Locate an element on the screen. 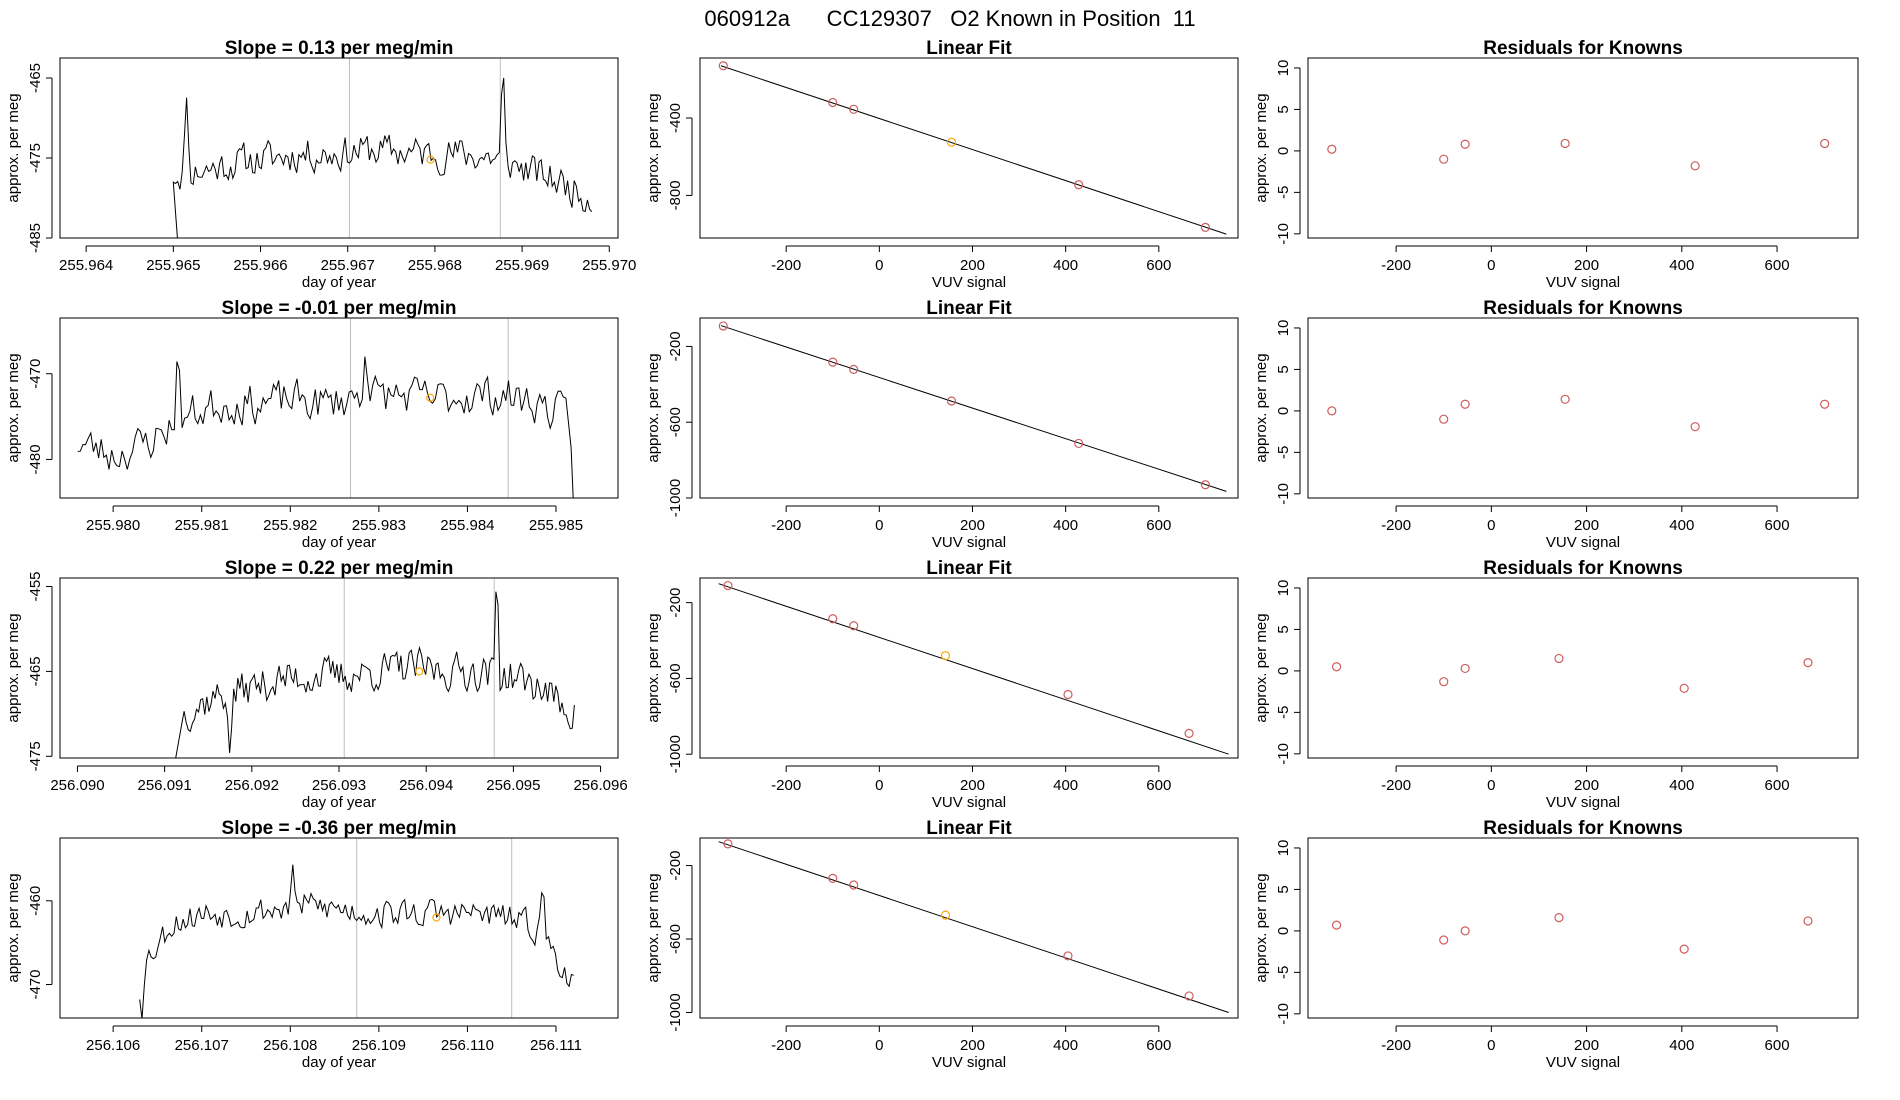 The height and width of the screenshot is (1100, 1900). panel-2-1-frame is located at coordinates (339, 408).